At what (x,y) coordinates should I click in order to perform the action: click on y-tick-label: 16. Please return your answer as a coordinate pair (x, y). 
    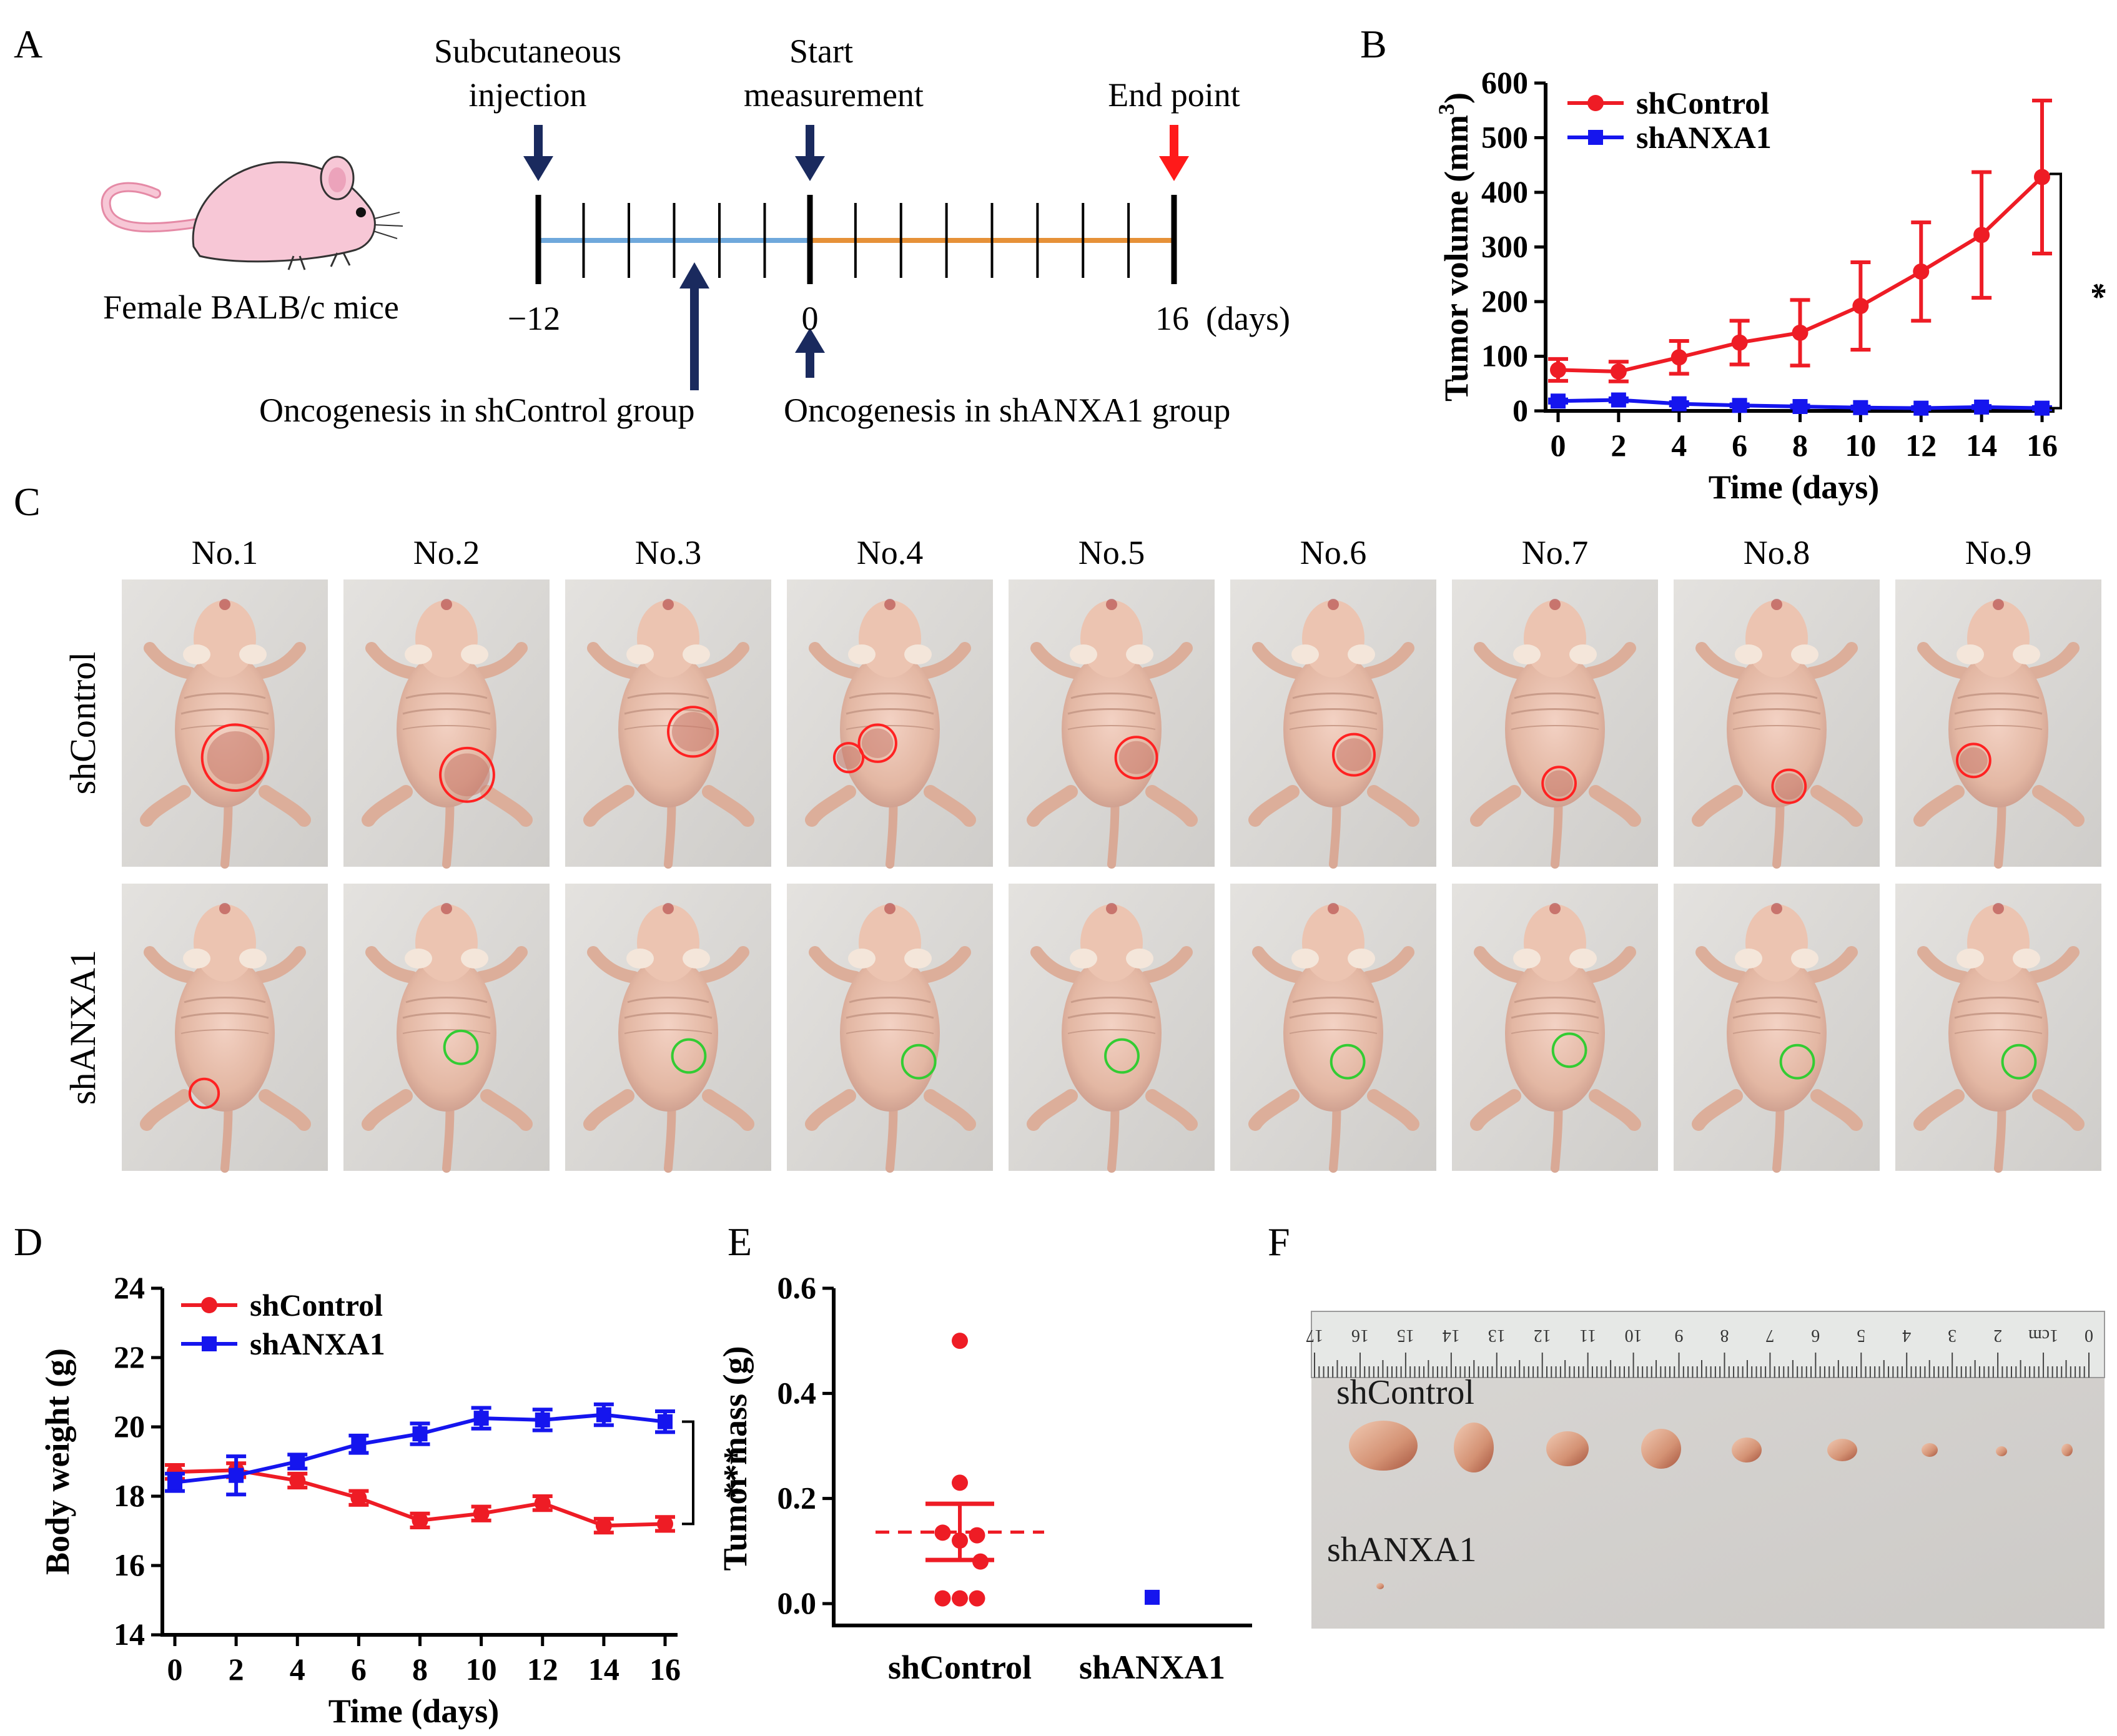
    Looking at the image, I should click on (129, 1564).